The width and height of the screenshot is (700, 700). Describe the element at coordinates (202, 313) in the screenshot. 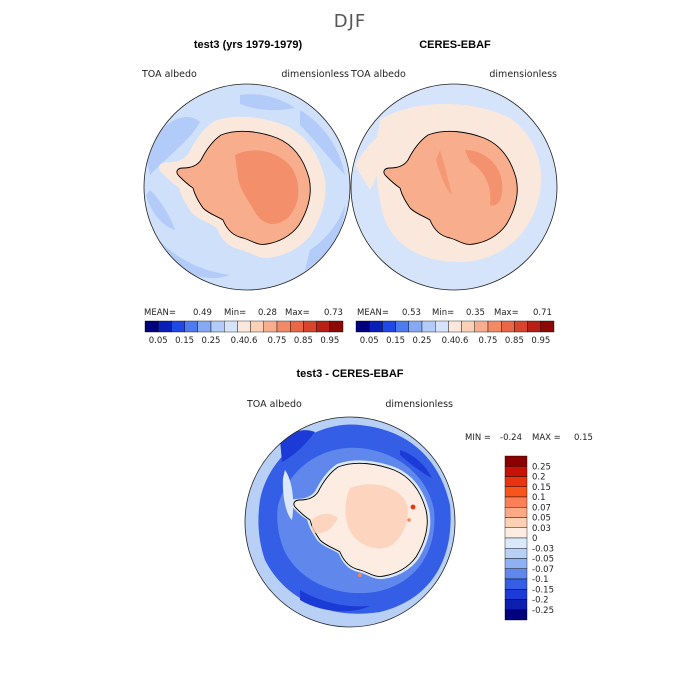

I see `panel-test3-mean-value: 0.49` at that location.